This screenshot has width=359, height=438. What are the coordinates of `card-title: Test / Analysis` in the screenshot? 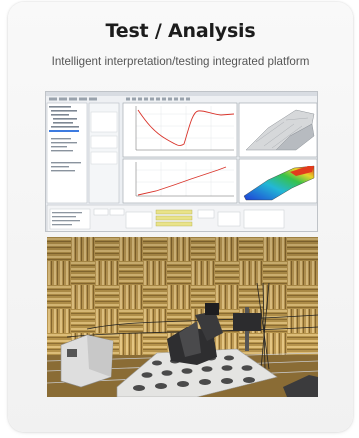 It's located at (180, 31).